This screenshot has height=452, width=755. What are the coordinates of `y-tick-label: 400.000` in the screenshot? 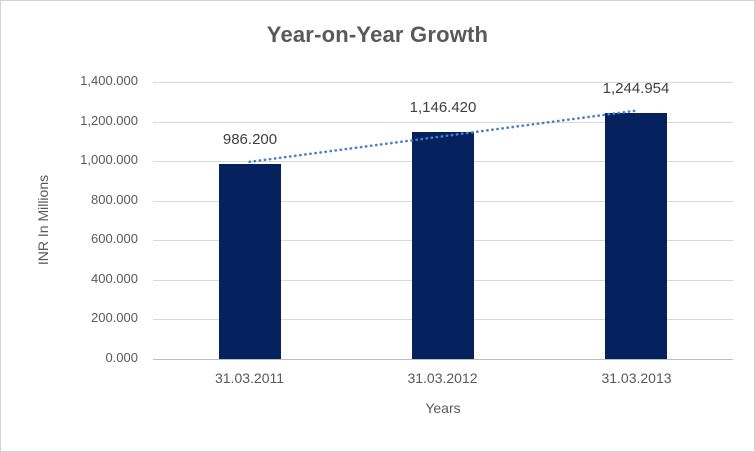 It's located at (114, 278).